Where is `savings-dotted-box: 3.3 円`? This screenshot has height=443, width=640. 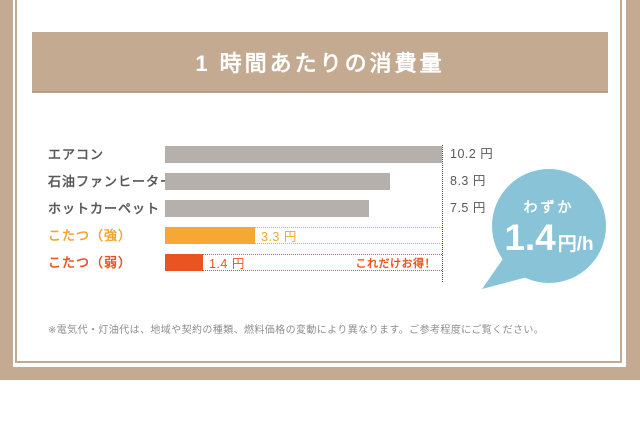
savings-dotted-box: 3.3 円 is located at coordinates (348, 235).